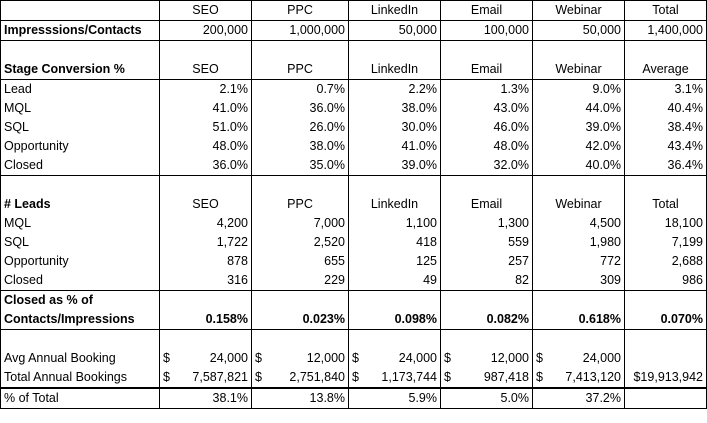 The width and height of the screenshot is (707, 423). I want to click on cell: 43.4%, so click(665, 146).